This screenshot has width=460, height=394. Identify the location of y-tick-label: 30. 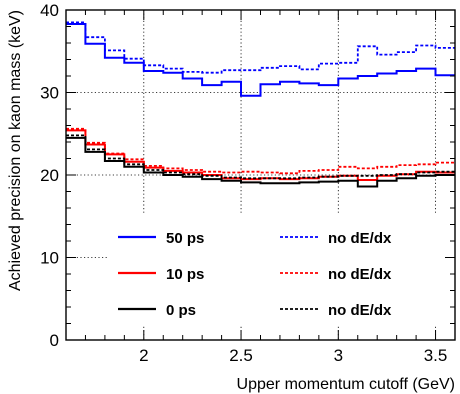
(49, 93).